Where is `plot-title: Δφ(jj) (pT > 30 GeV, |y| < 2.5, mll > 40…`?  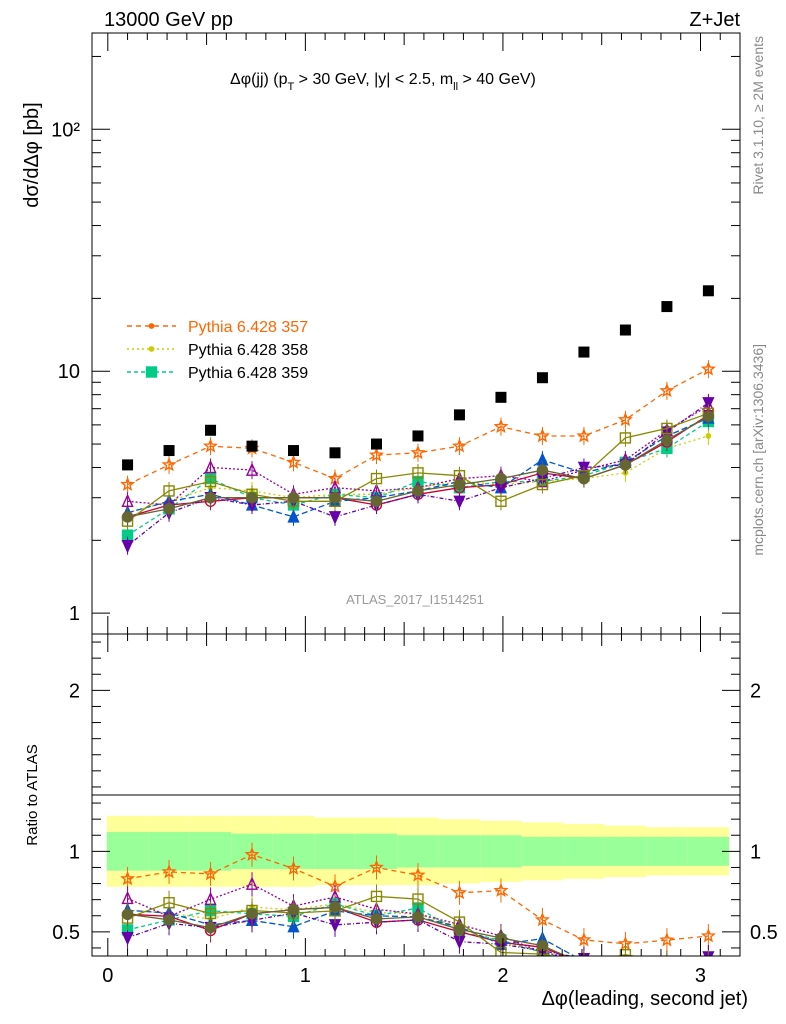 plot-title: Δφ(jj) (pT > 30 GeV, |y| < 2.5, mll > 40… is located at coordinates (383, 82).